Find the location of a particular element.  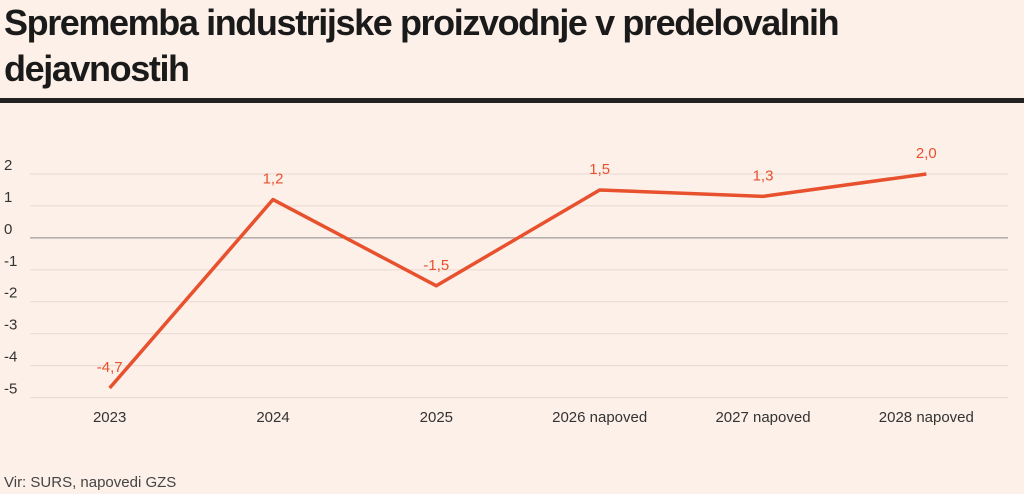

value-label: -1,5 is located at coordinates (436, 265).